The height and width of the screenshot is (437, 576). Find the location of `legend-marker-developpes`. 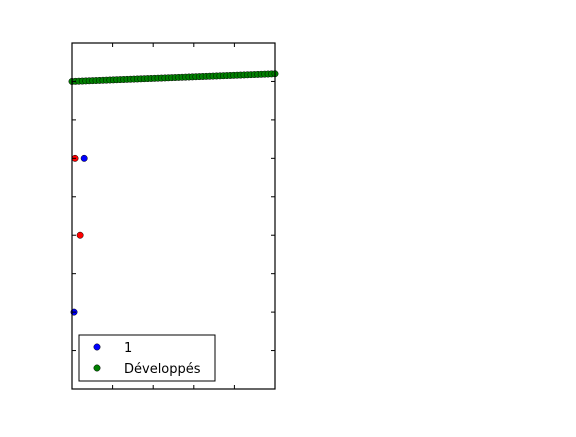

legend-marker-developpes is located at coordinates (97, 368).